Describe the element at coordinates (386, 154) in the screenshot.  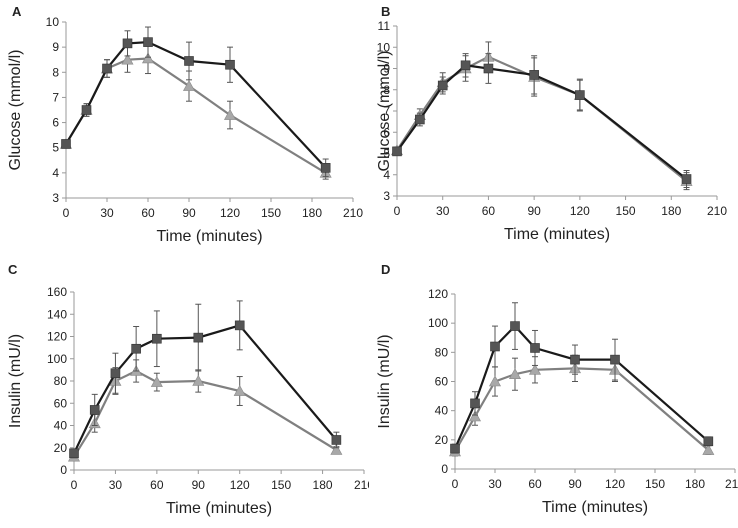
I see `y-tick-label: 5` at that location.